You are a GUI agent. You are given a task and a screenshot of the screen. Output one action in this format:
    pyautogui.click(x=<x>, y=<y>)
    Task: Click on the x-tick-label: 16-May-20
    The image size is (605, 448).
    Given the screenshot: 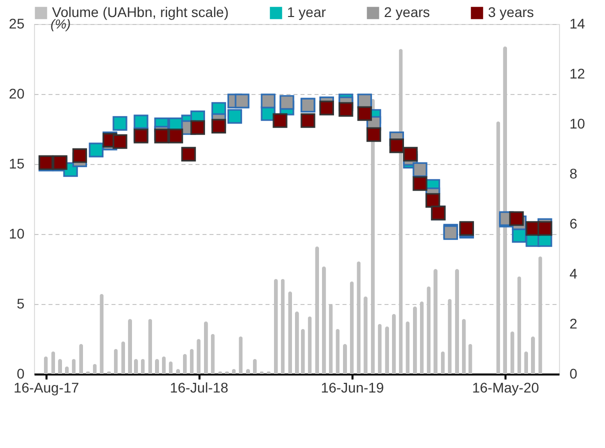 What is the action you would take?
    pyautogui.click(x=506, y=388)
    